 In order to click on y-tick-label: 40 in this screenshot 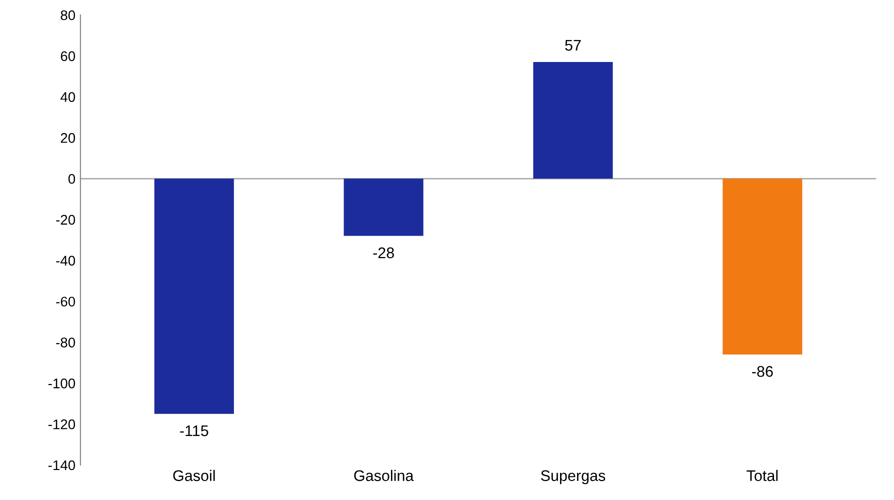, I will do `click(68, 97)`.